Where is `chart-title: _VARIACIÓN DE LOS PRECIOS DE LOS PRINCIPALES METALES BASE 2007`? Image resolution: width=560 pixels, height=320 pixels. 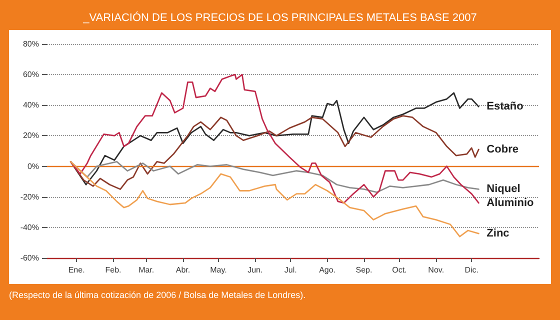 chart-title: _VARIACIÓN DE LOS PRECIOS DE LOS PRINCIPALES METALES BASE 2007 is located at coordinates (280, 18).